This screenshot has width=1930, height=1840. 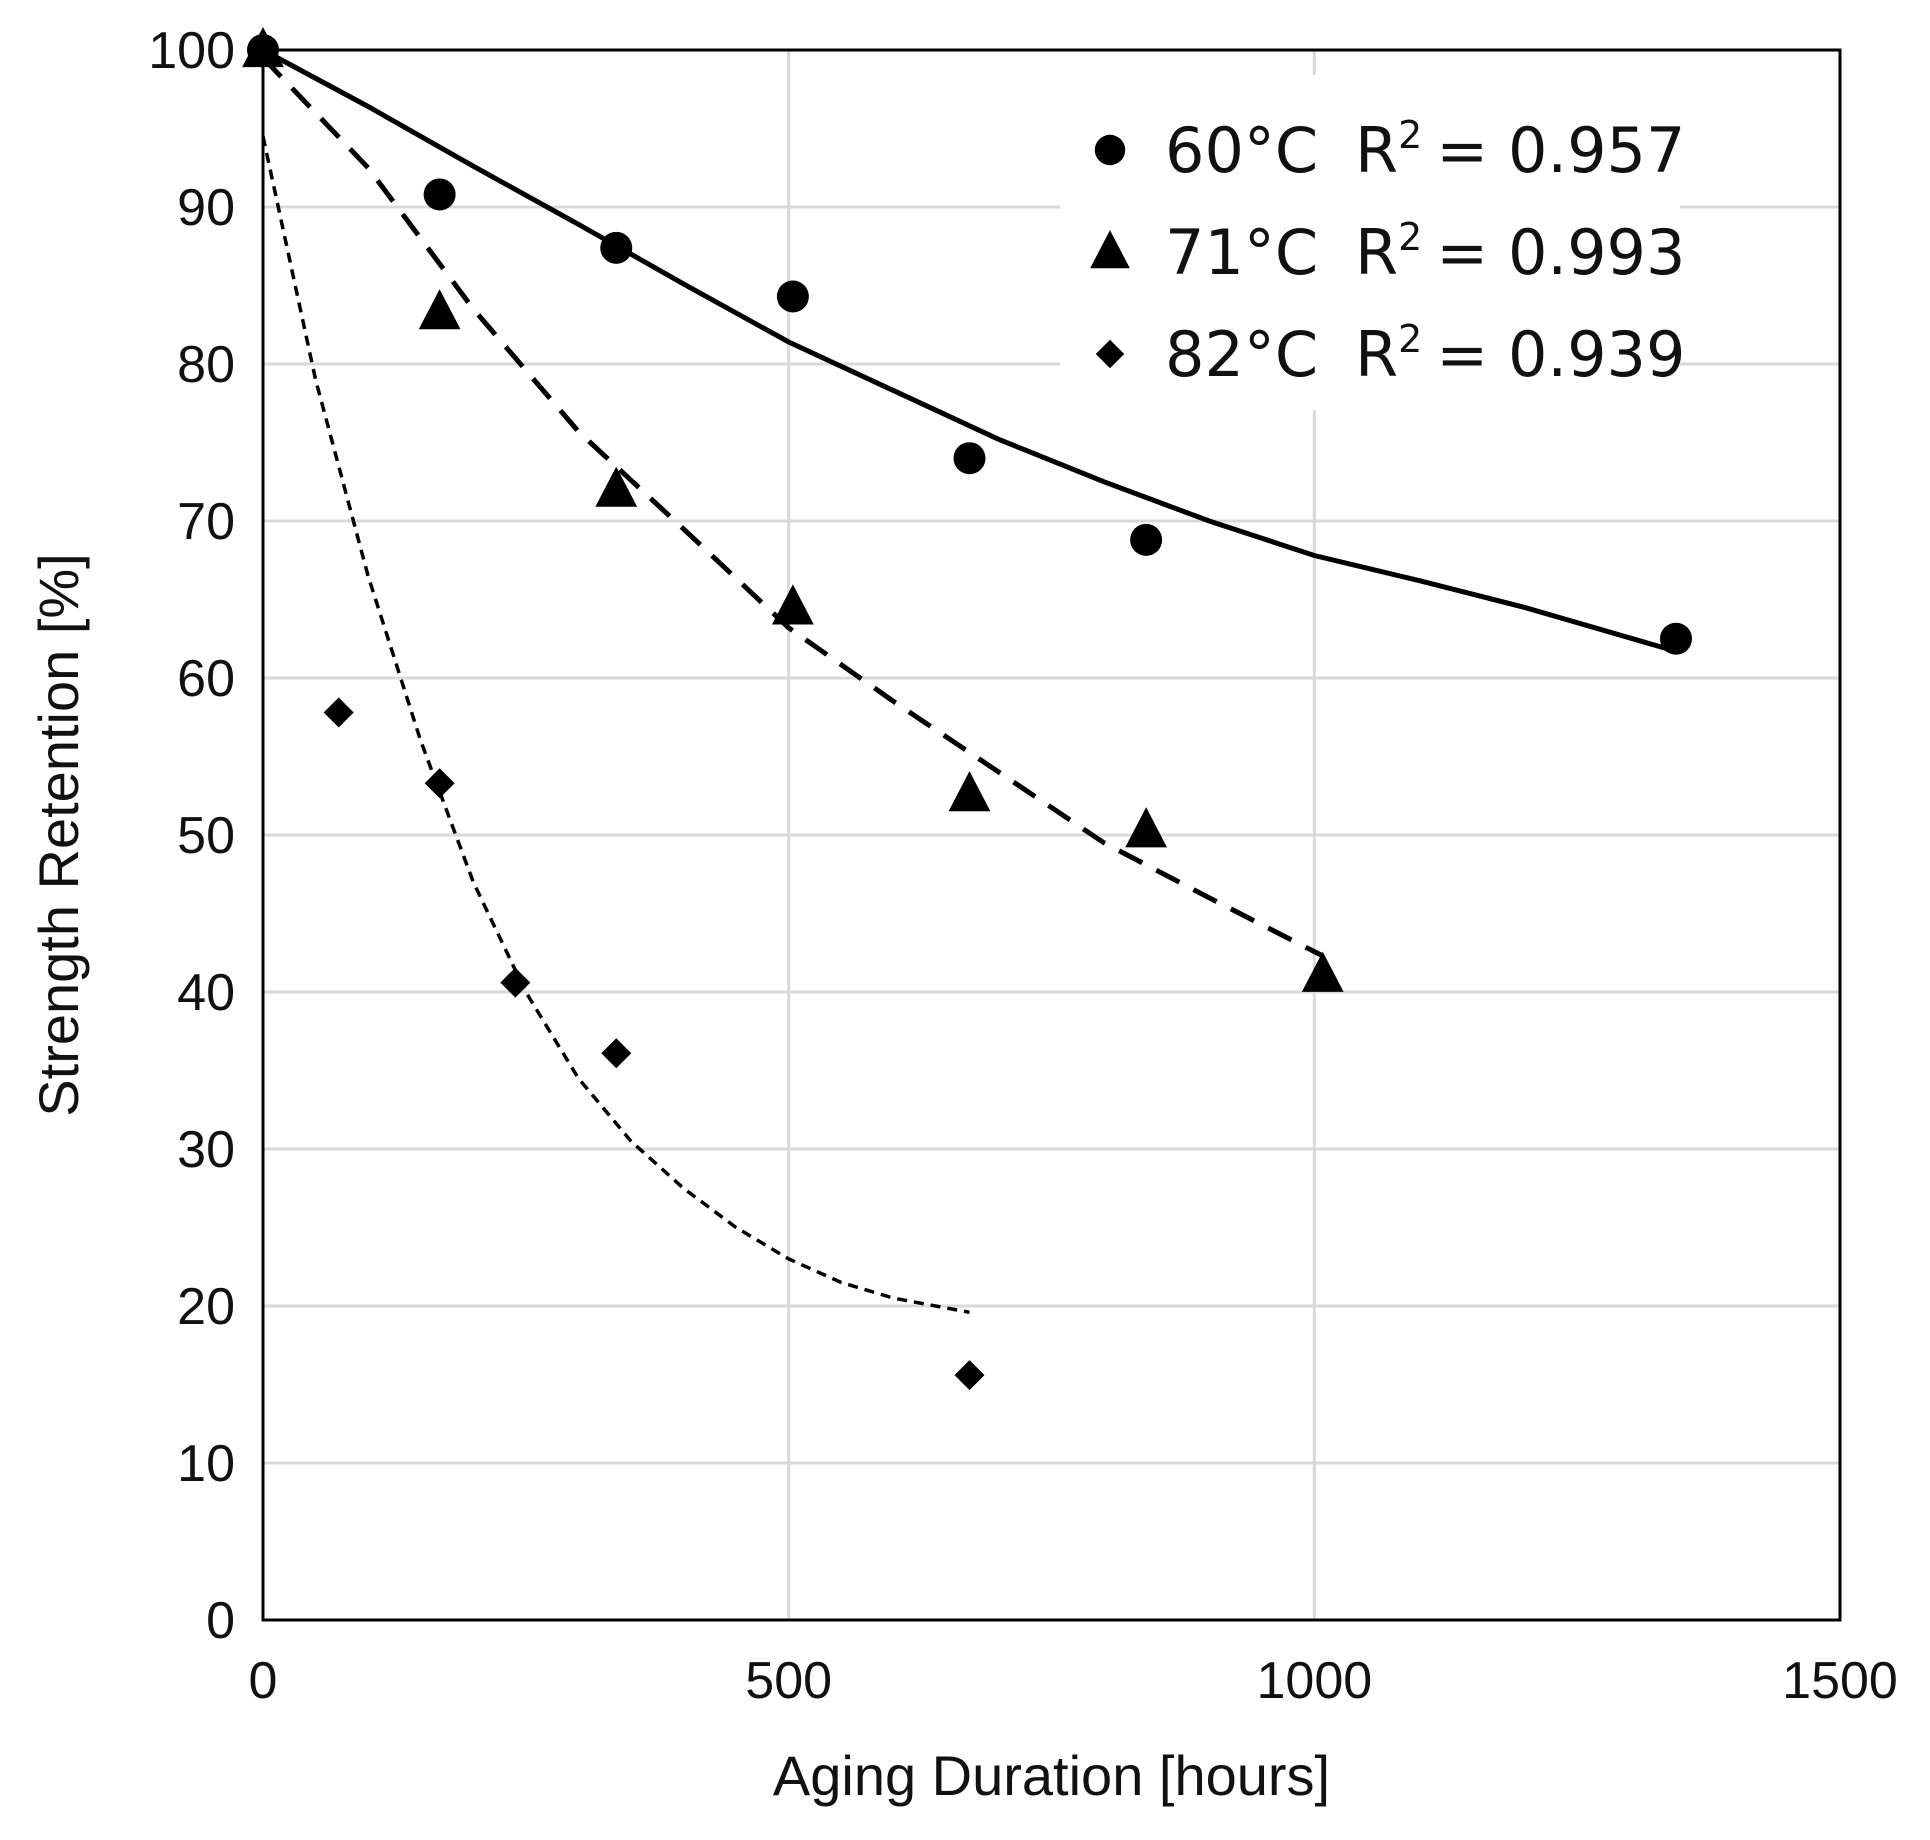 What do you see at coordinates (1560, 354) in the screenshot?
I see `r2-value: = 0.939` at bounding box center [1560, 354].